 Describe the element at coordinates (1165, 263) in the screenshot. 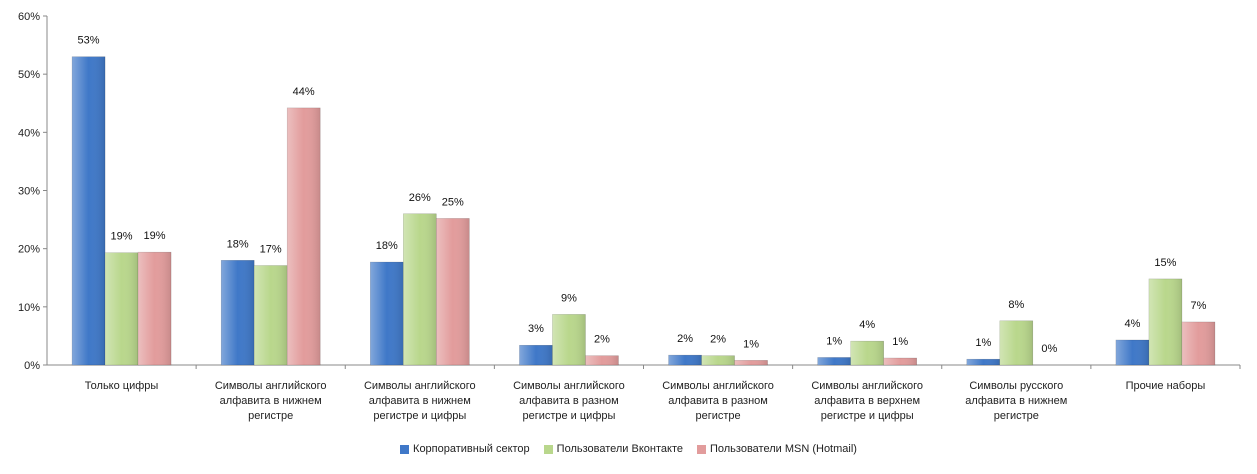

I see `data-label: 15%` at that location.